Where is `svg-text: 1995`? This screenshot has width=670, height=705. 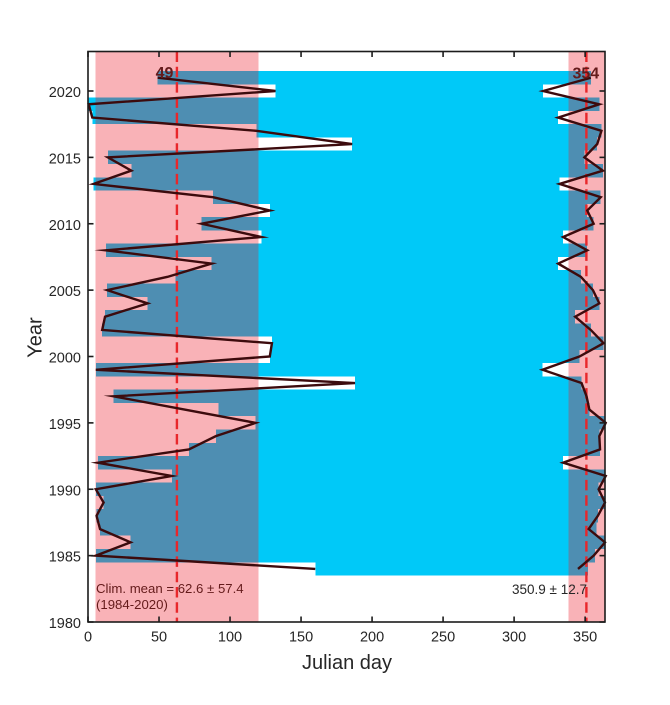 svg-text: 1995 is located at coordinates (65, 425).